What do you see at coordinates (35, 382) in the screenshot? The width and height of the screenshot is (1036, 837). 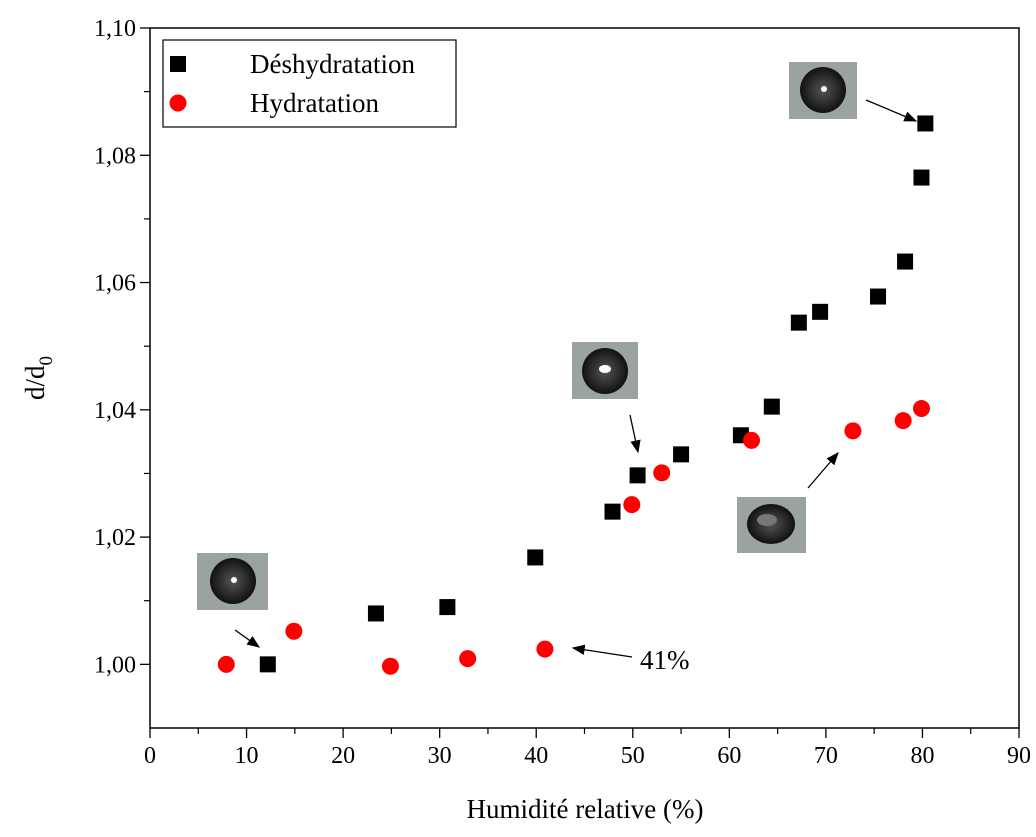 I see `y-axis-title-text: d/d` at bounding box center [35, 382].